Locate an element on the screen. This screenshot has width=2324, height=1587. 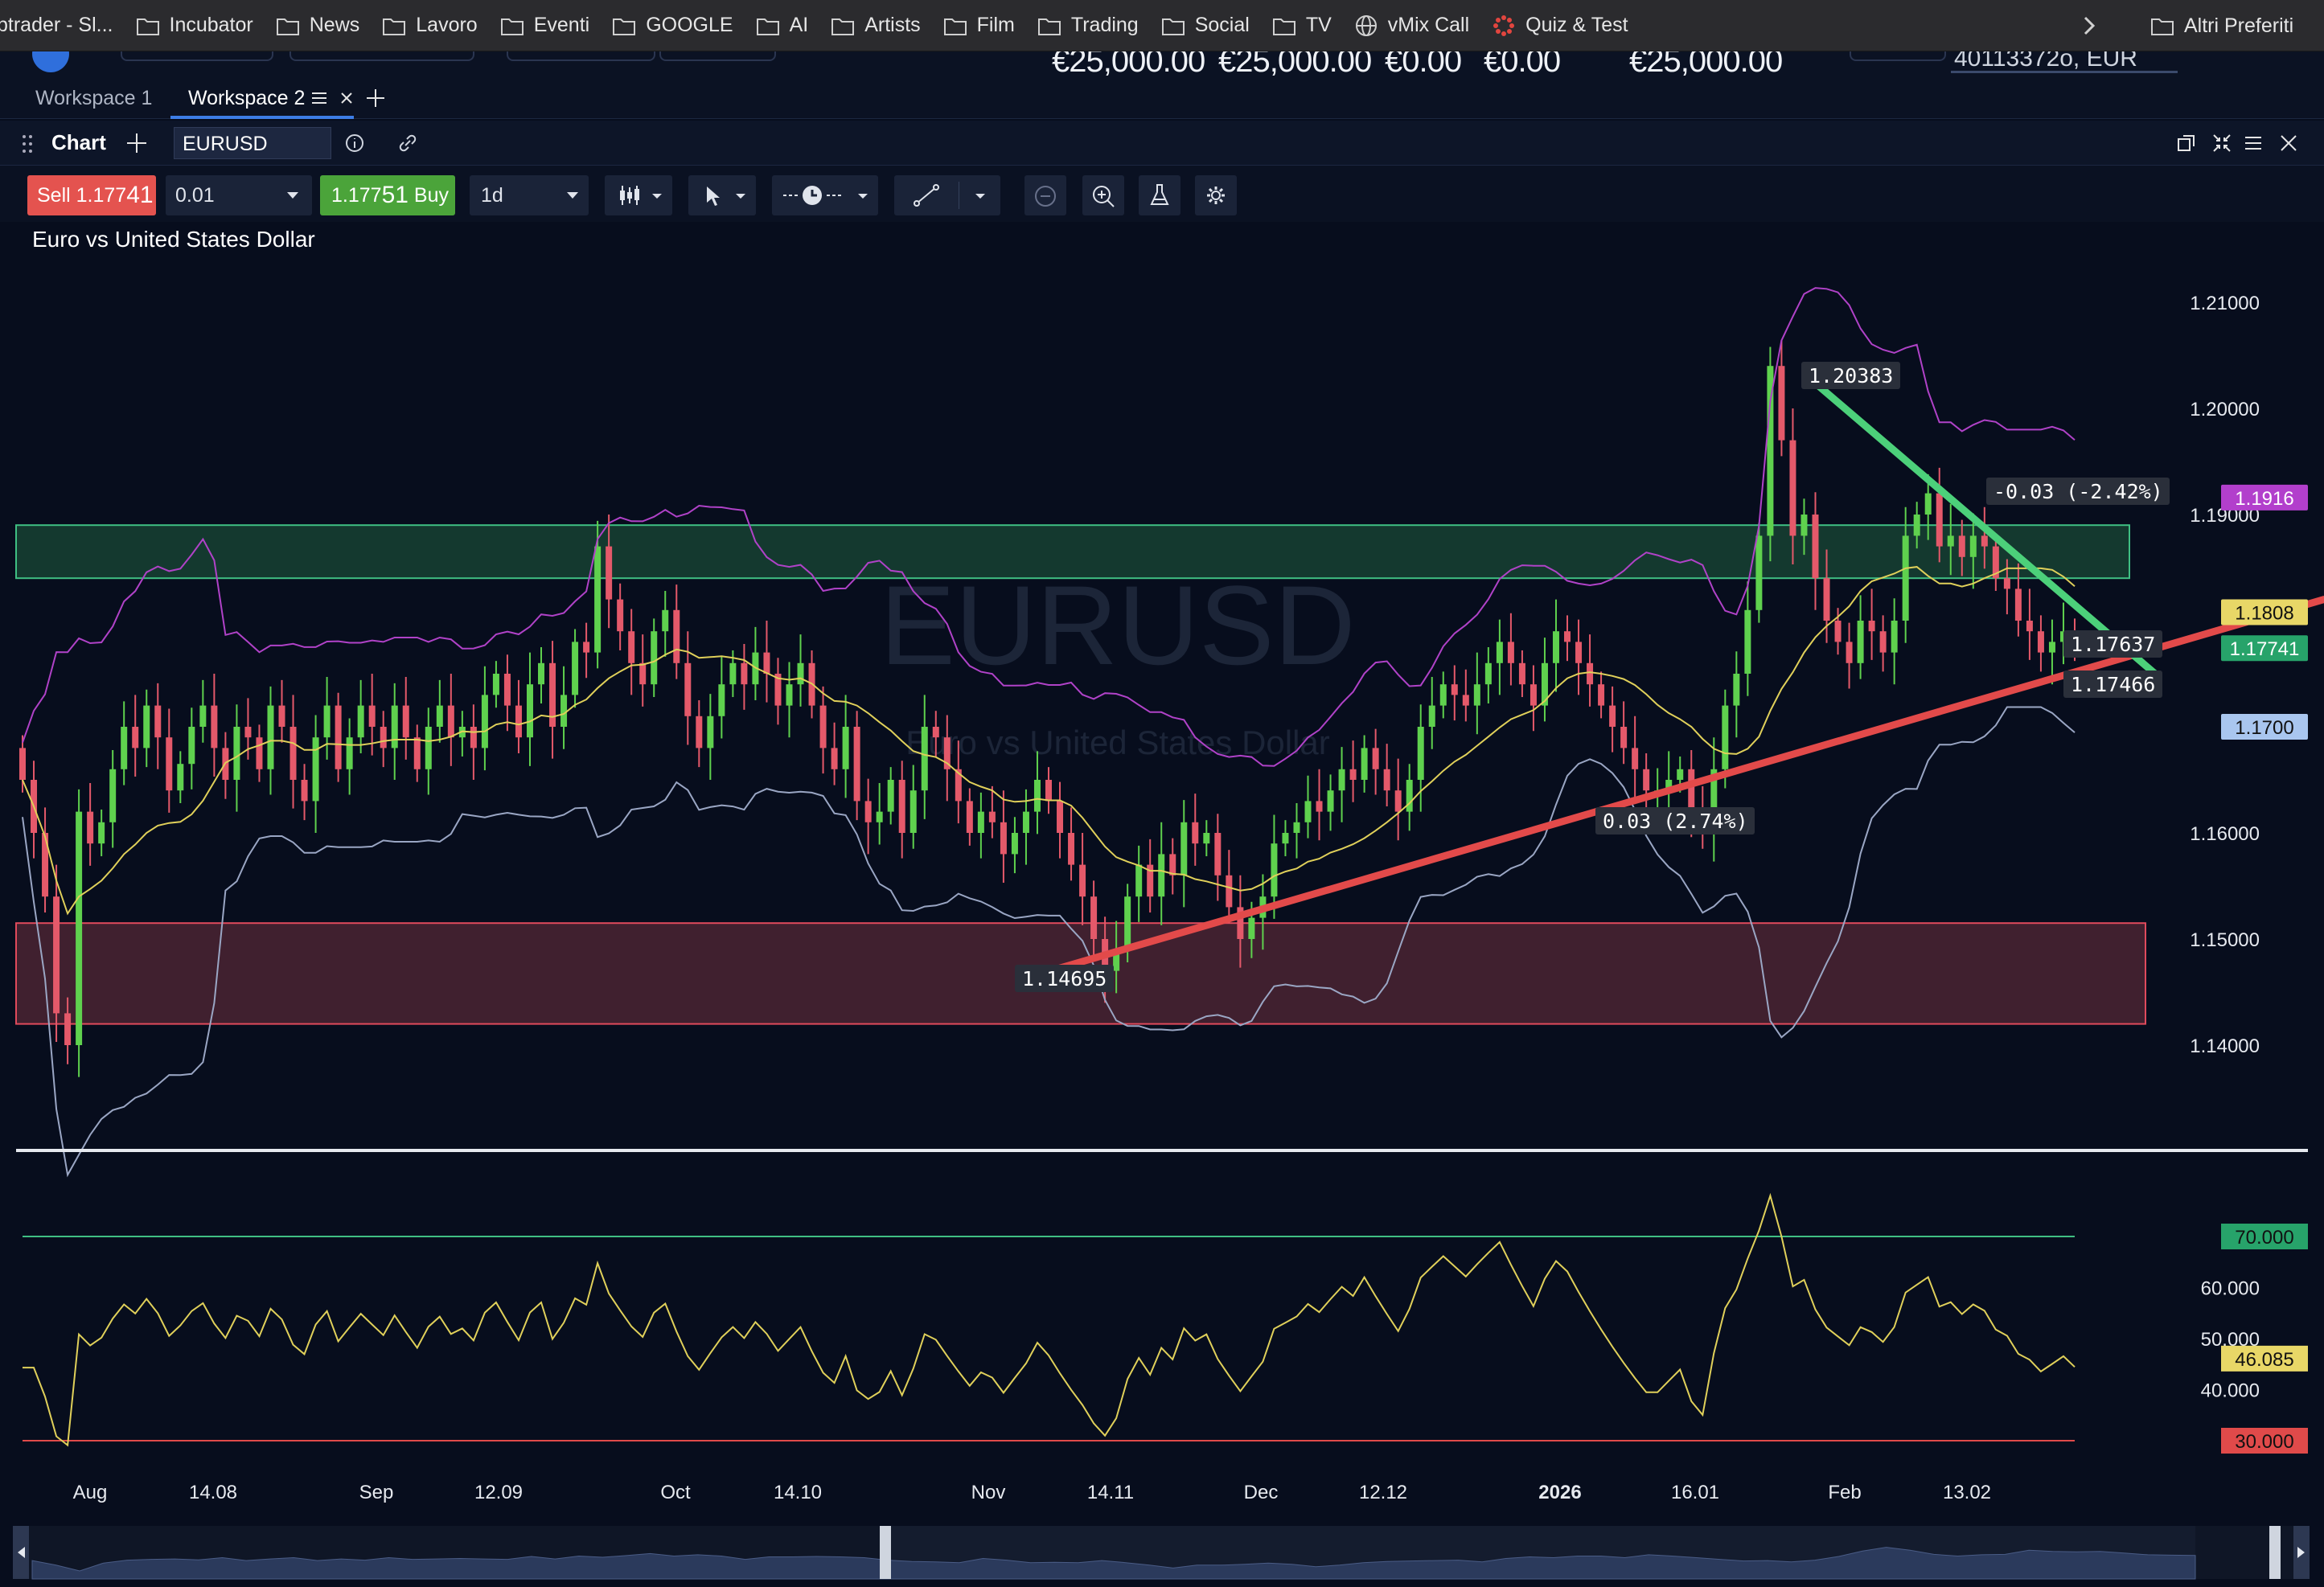
bookmark-news: News is located at coordinates (318, 26).